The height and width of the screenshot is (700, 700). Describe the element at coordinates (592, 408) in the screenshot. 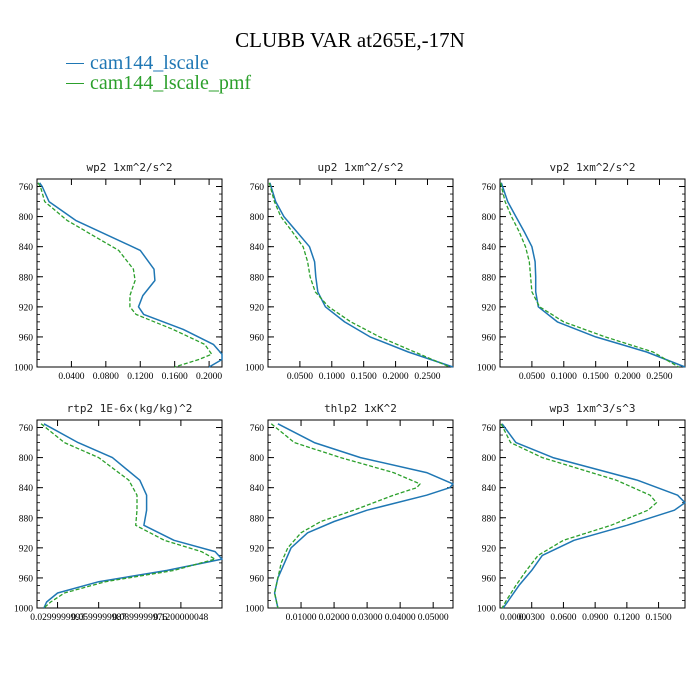

I see `panel-title: wp3 1xm^3/s^3` at that location.